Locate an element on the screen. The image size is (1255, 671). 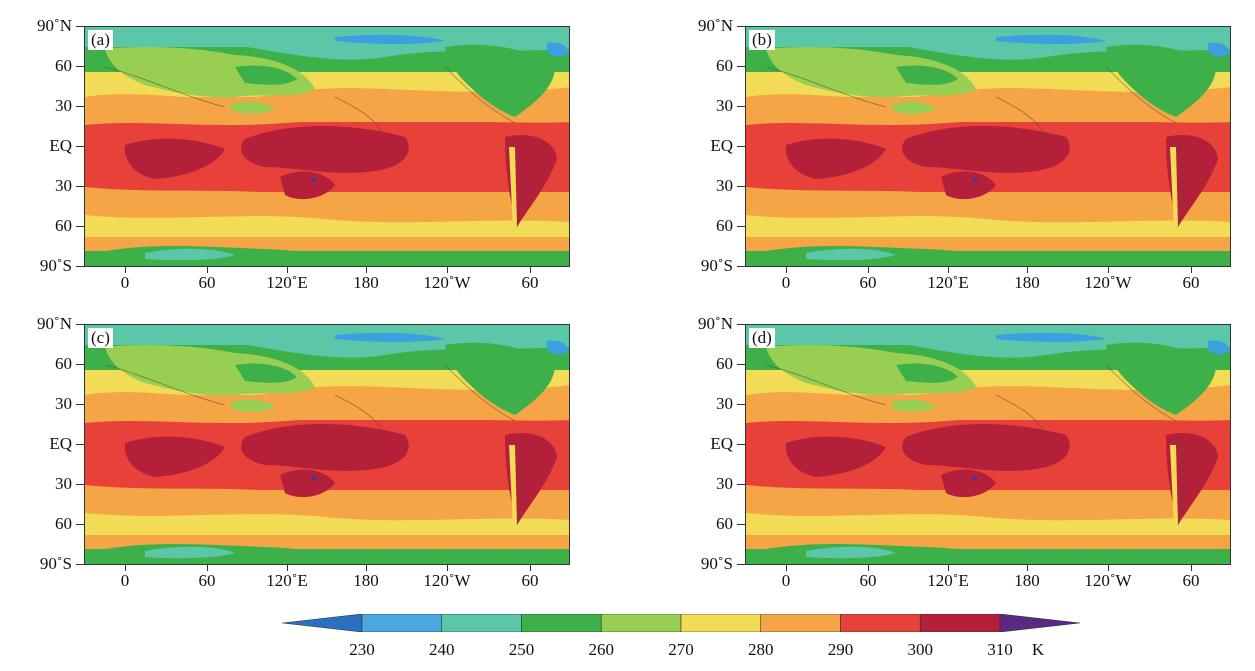
subtropical-north-contour is located at coordinates (327, 106).